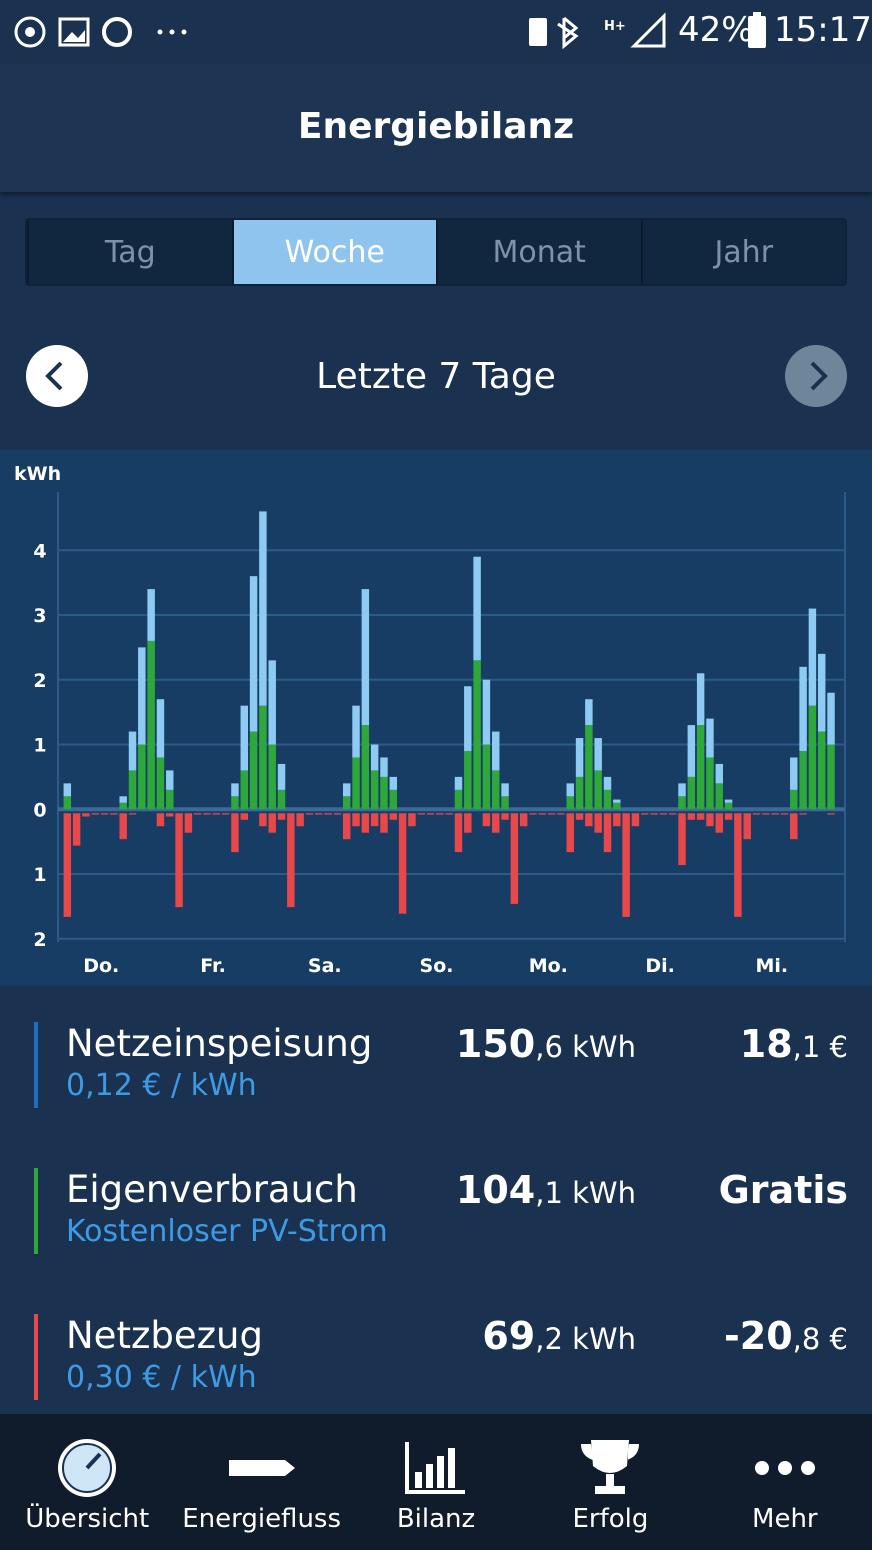  What do you see at coordinates (585, 1193) in the screenshot?
I see `energy-rest: ,1 kWh` at bounding box center [585, 1193].